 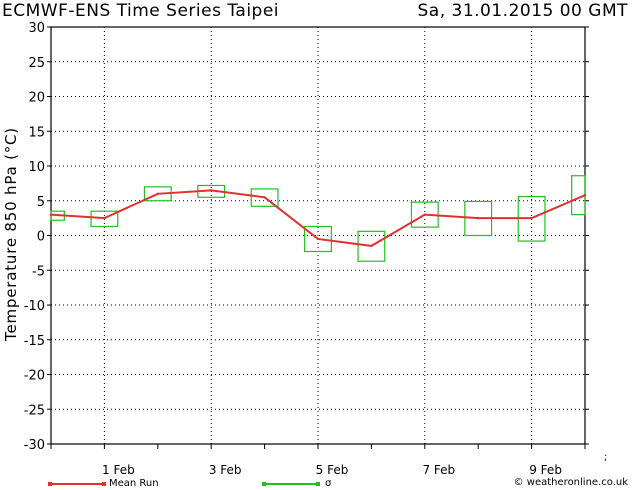 What do you see at coordinates (36, 63) in the screenshot?
I see `y-tick-label: 25` at bounding box center [36, 63].